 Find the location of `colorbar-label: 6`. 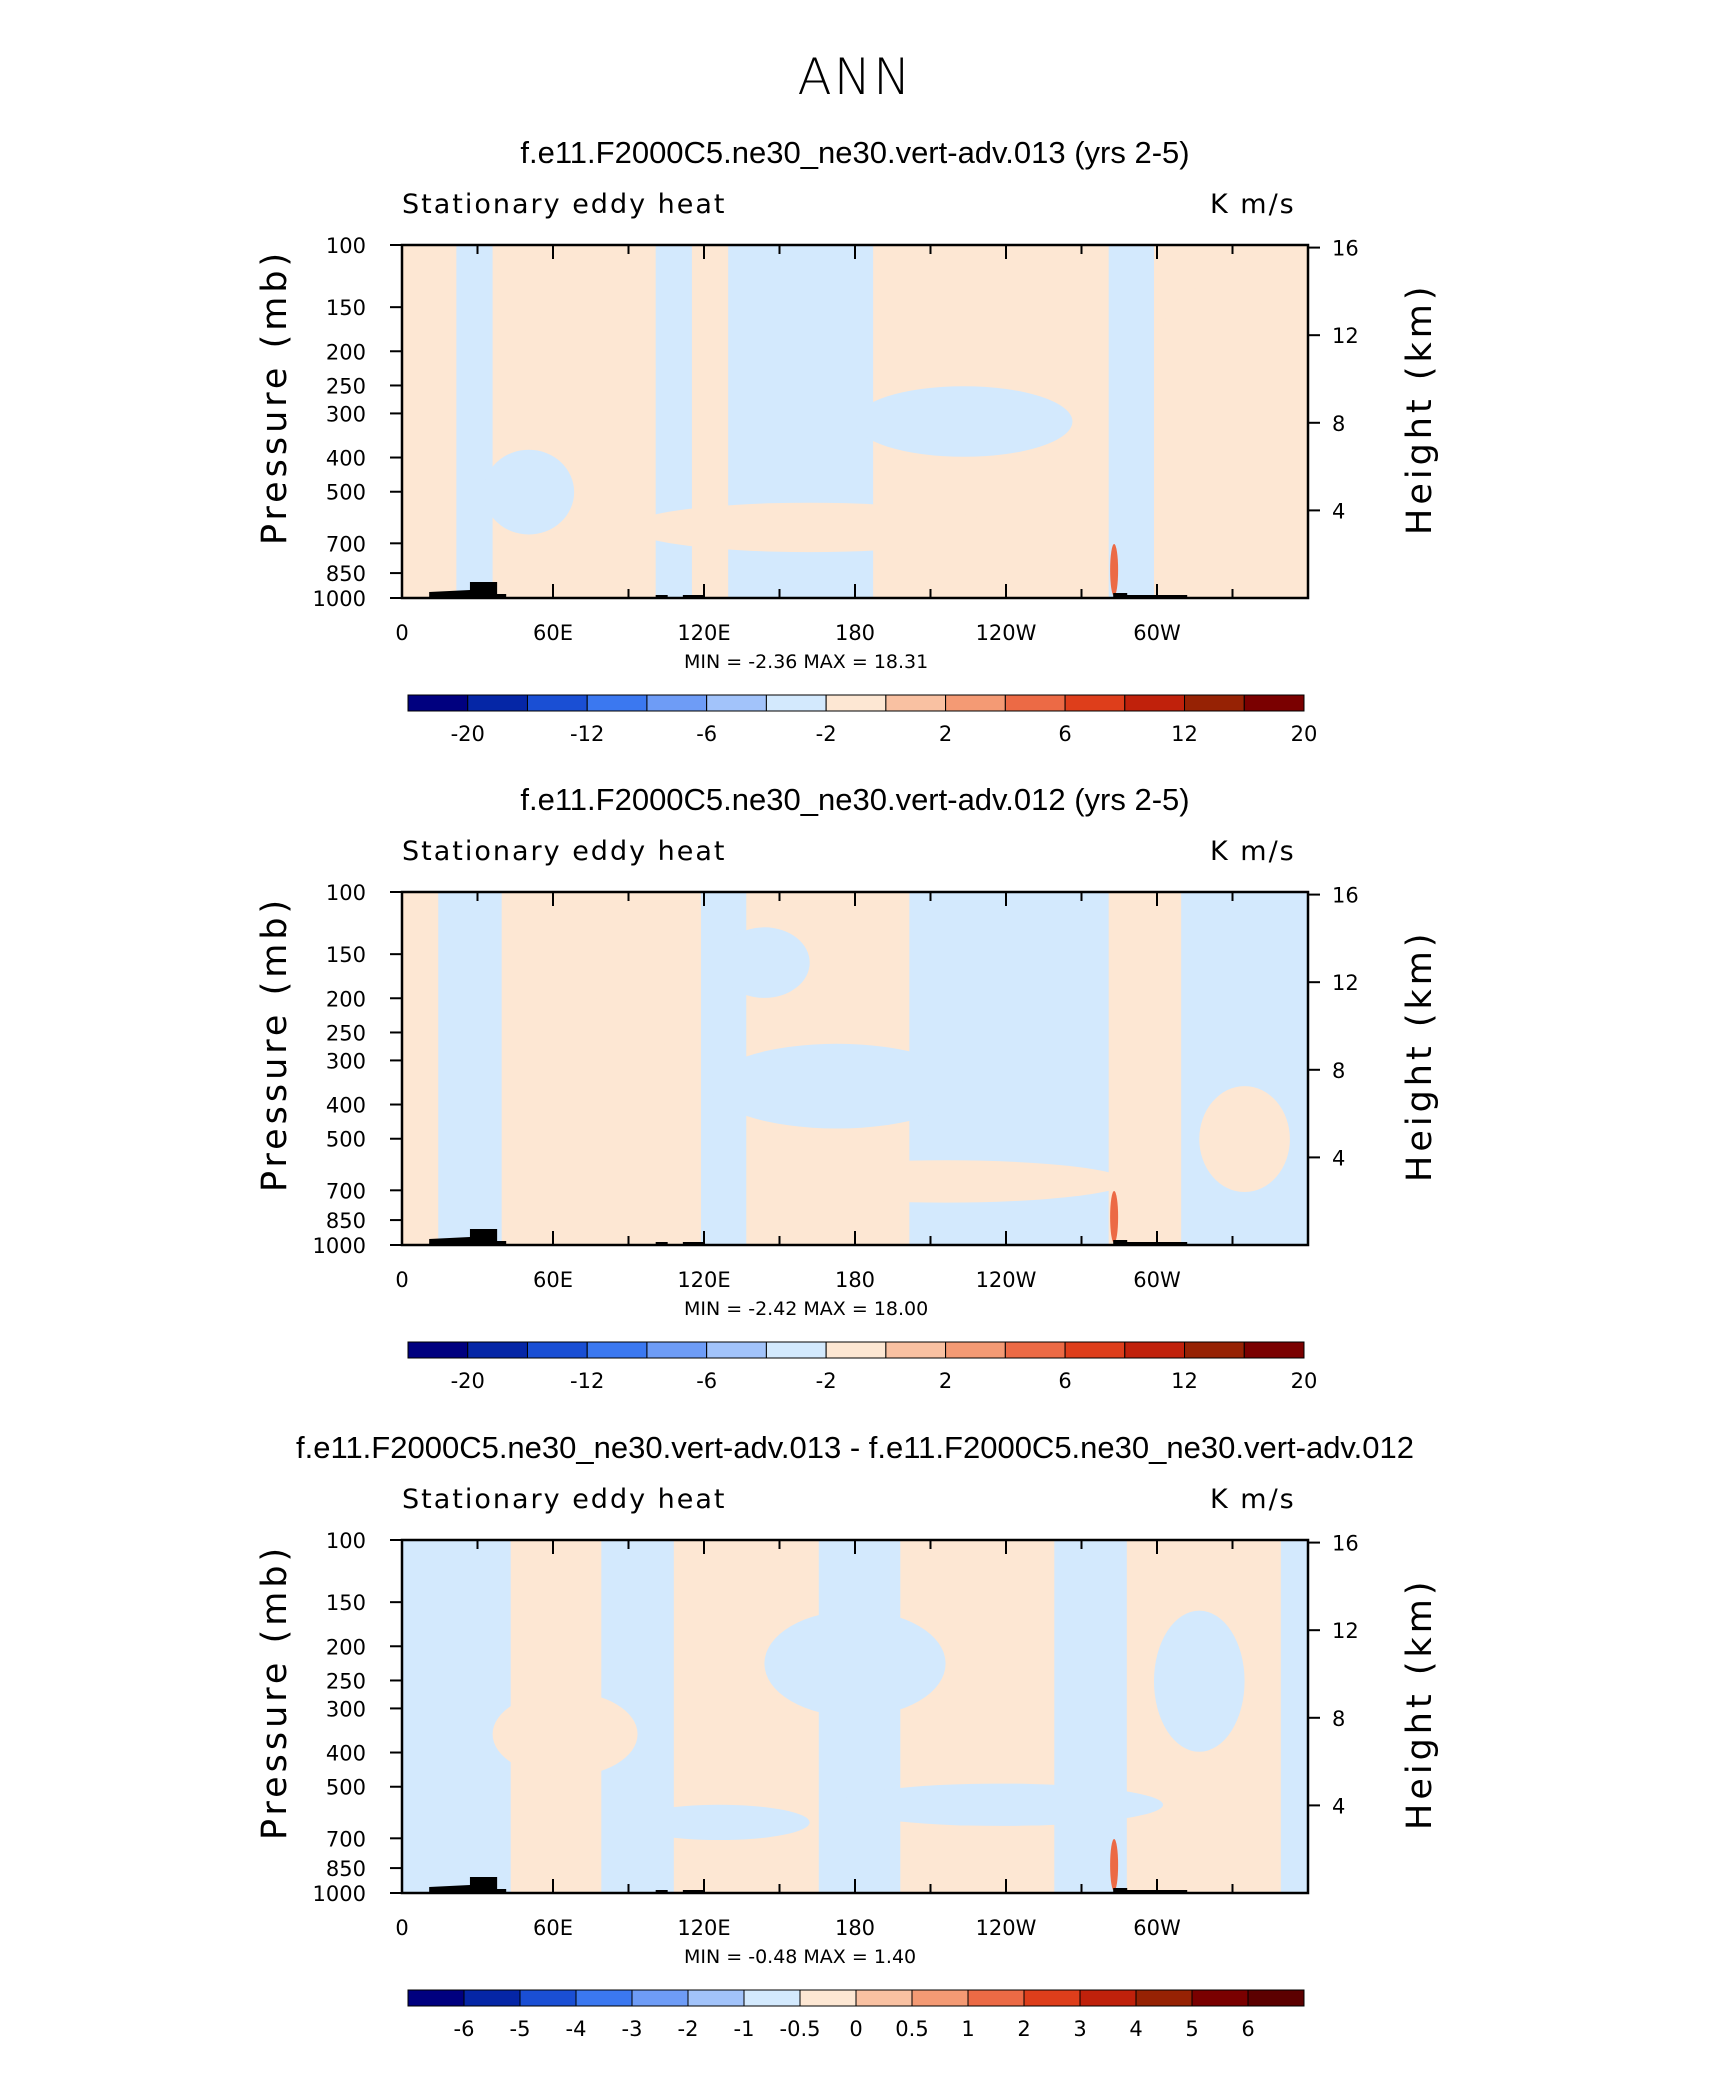

colorbar-label: 6 is located at coordinates (1064, 734).